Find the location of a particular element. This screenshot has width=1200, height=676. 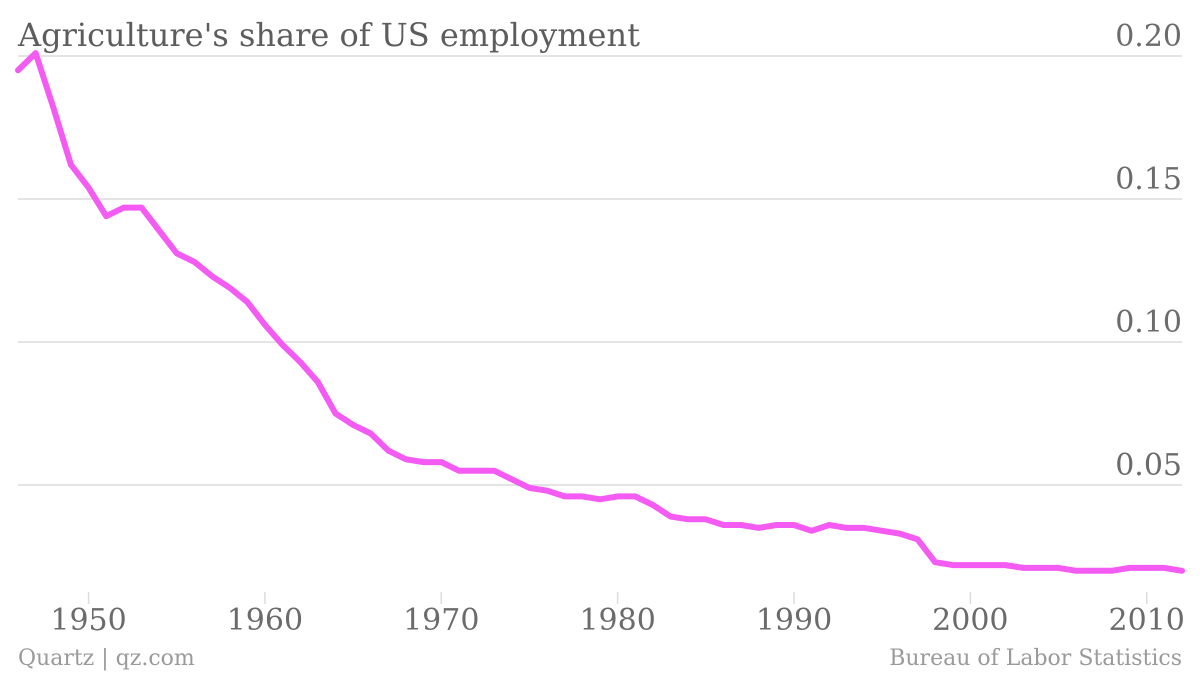

x-tick-label: 1980 is located at coordinates (617, 620).